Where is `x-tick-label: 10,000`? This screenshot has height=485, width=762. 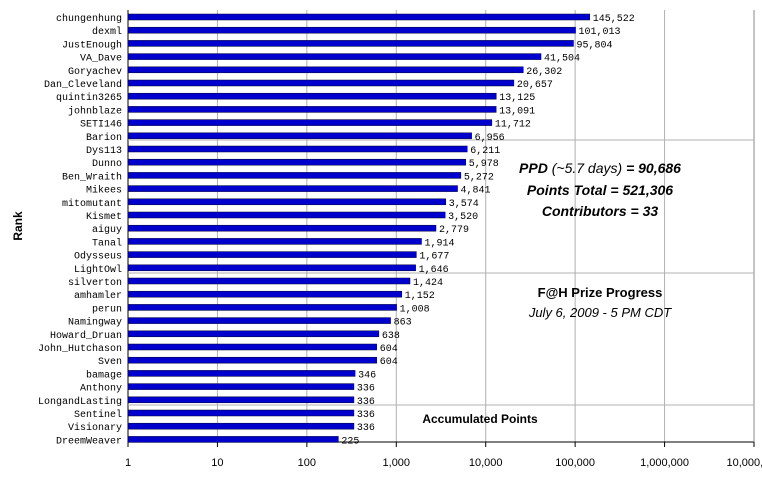 x-tick-label: 10,000 is located at coordinates (486, 463).